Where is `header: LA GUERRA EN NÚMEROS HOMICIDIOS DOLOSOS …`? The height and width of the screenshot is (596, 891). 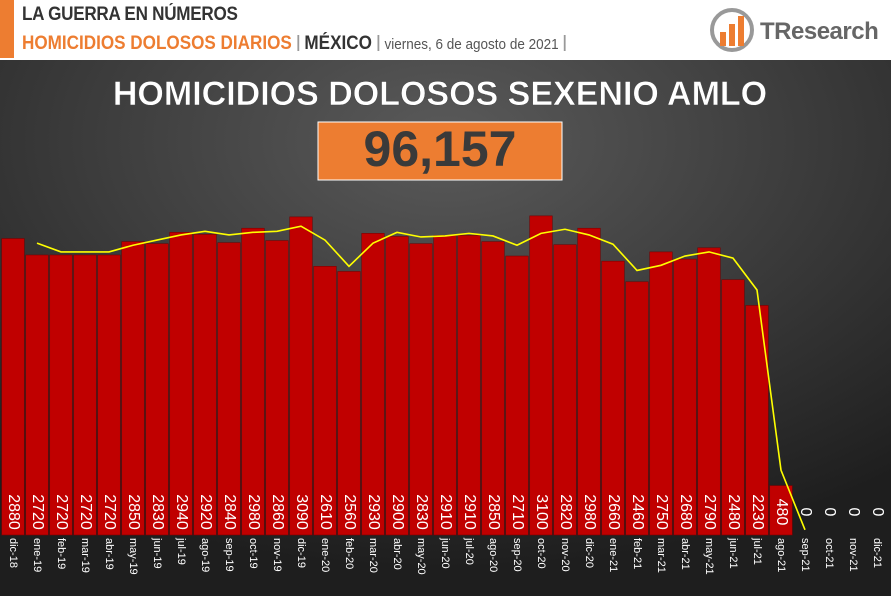
header: LA GUERRA EN NÚMEROS HOMICIDIOS DOLOSOS … is located at coordinates (445, 30).